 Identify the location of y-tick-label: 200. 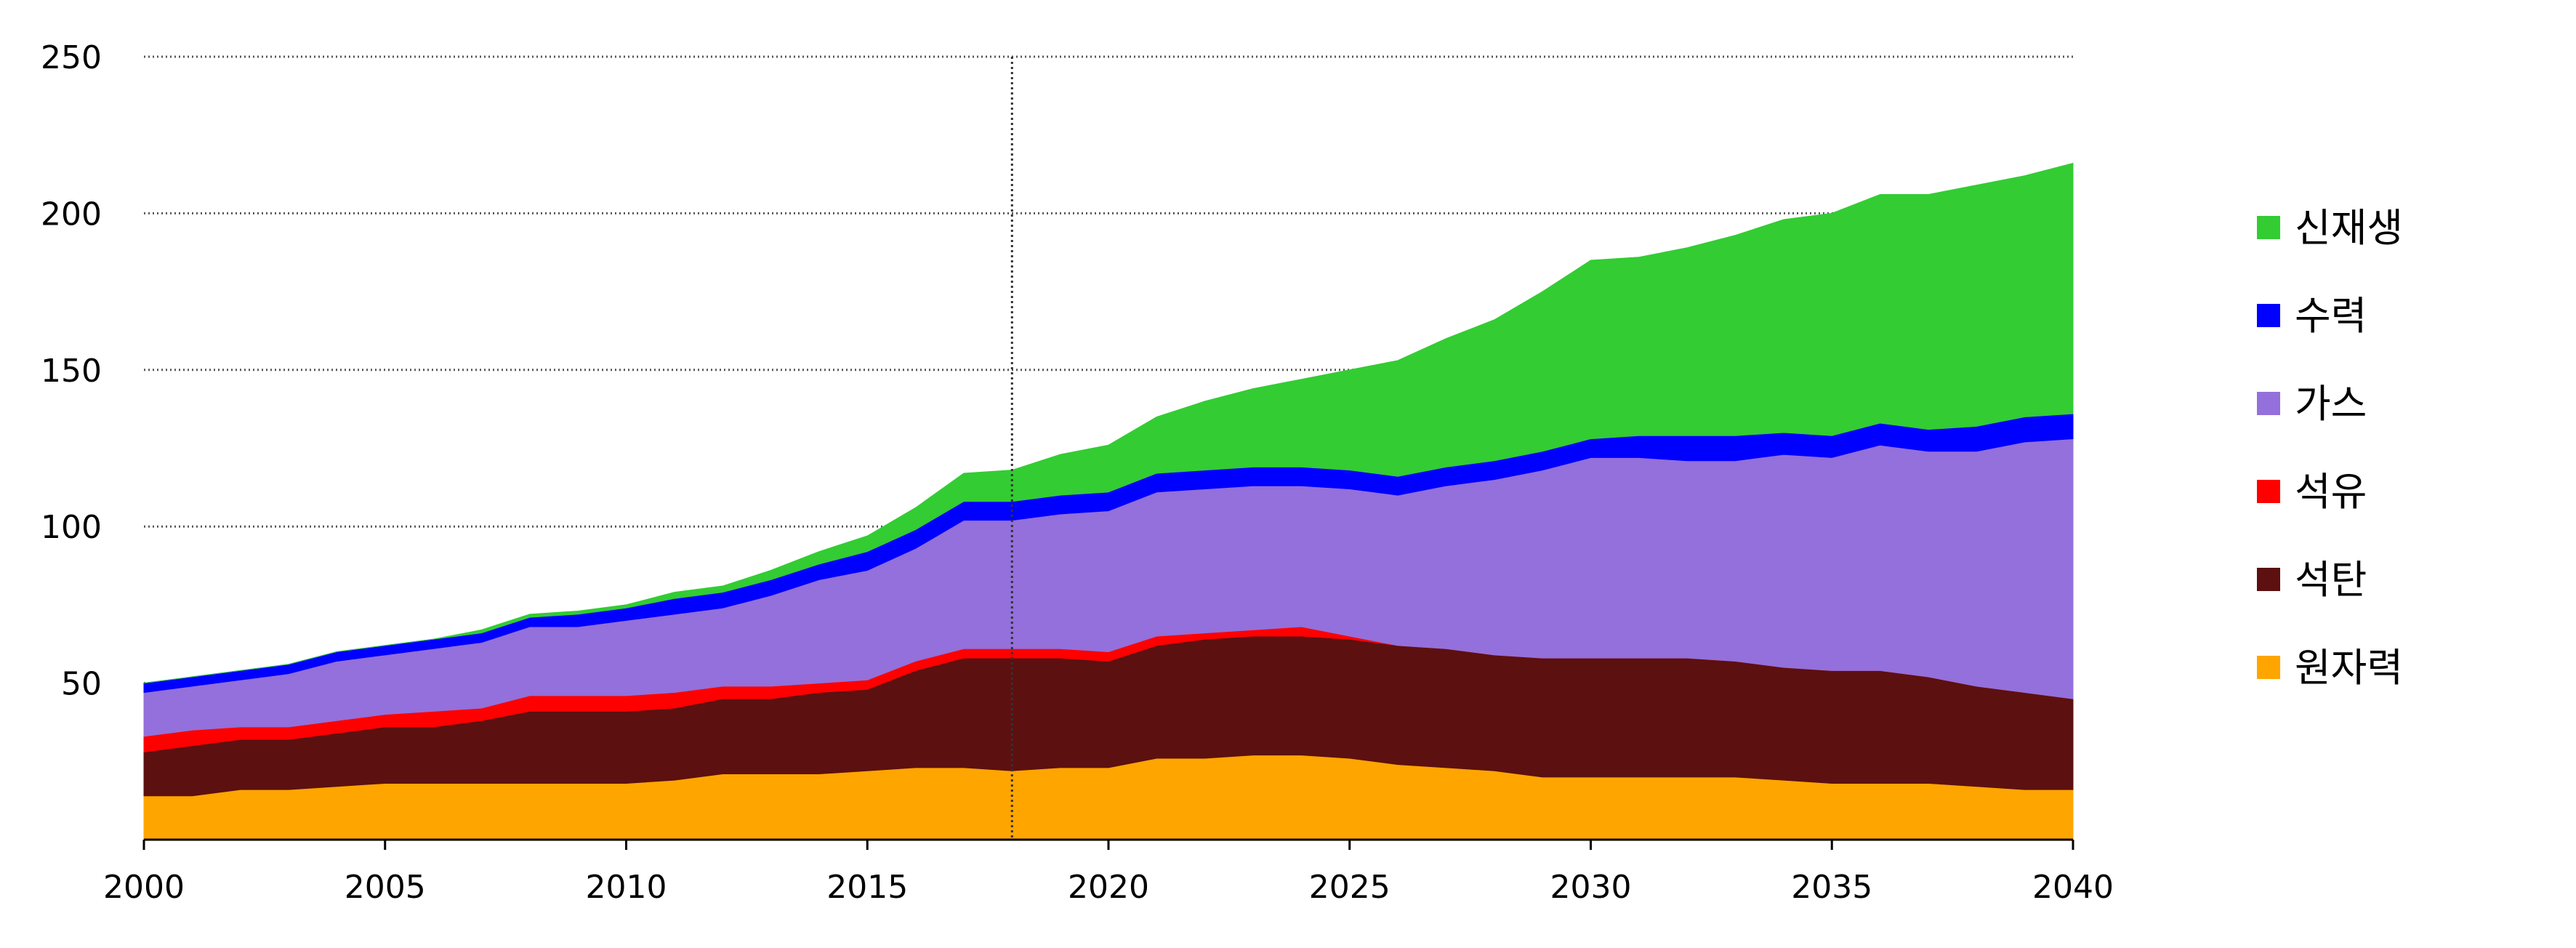
(71, 215).